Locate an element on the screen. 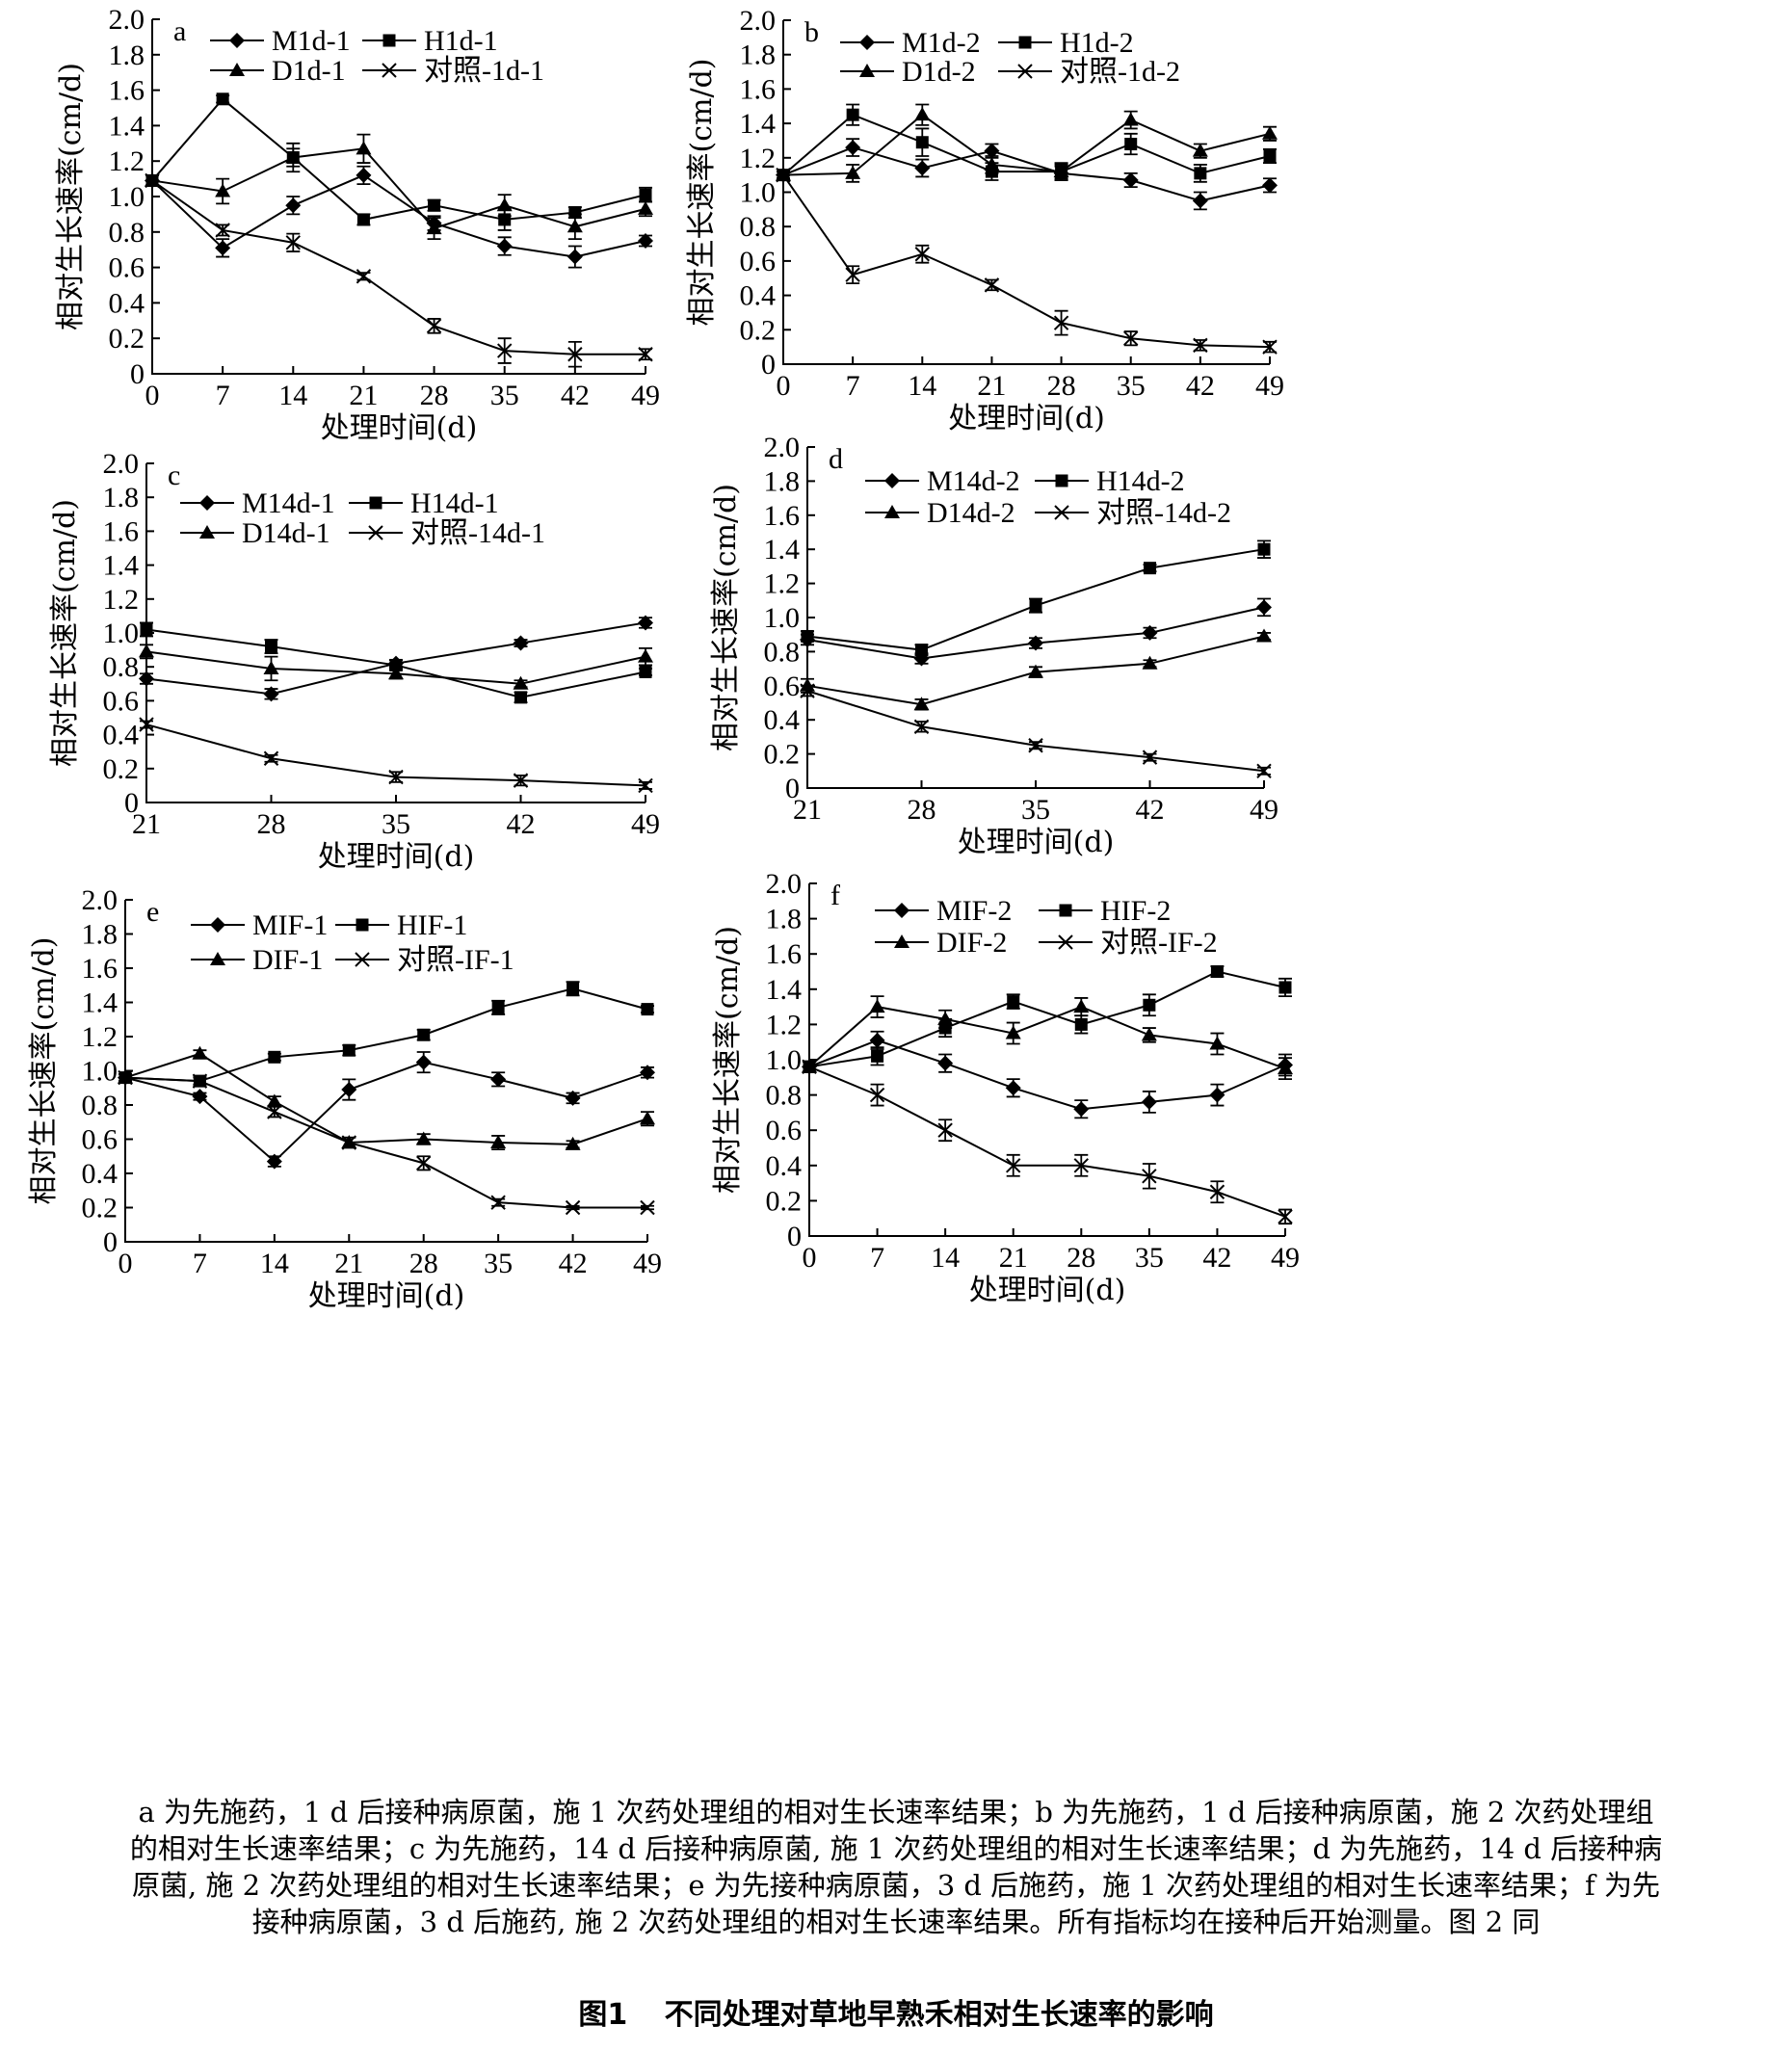  legend-entry: 对照-14d-2 is located at coordinates (1133, 513).